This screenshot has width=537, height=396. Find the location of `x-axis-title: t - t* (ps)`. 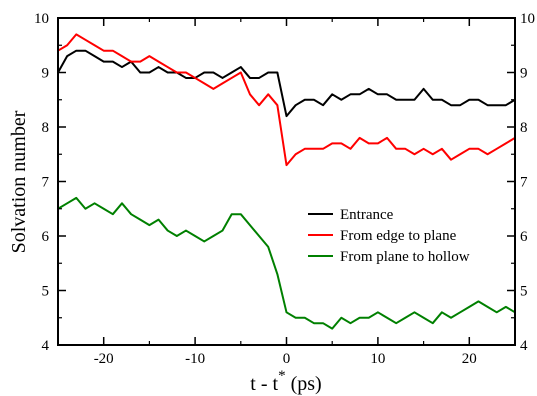

x-axis-title: t - t* (ps) is located at coordinates (285, 381).